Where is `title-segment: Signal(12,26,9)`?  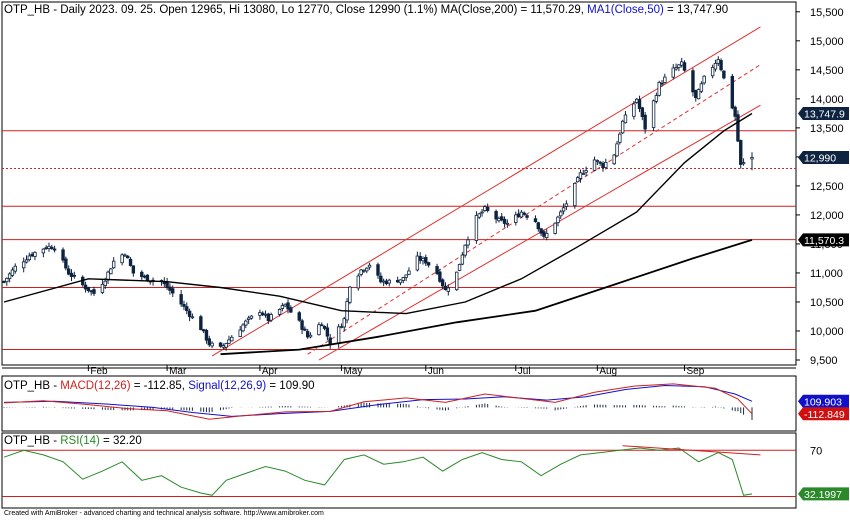
title-segment: Signal(12,26,9) is located at coordinates (227, 386).